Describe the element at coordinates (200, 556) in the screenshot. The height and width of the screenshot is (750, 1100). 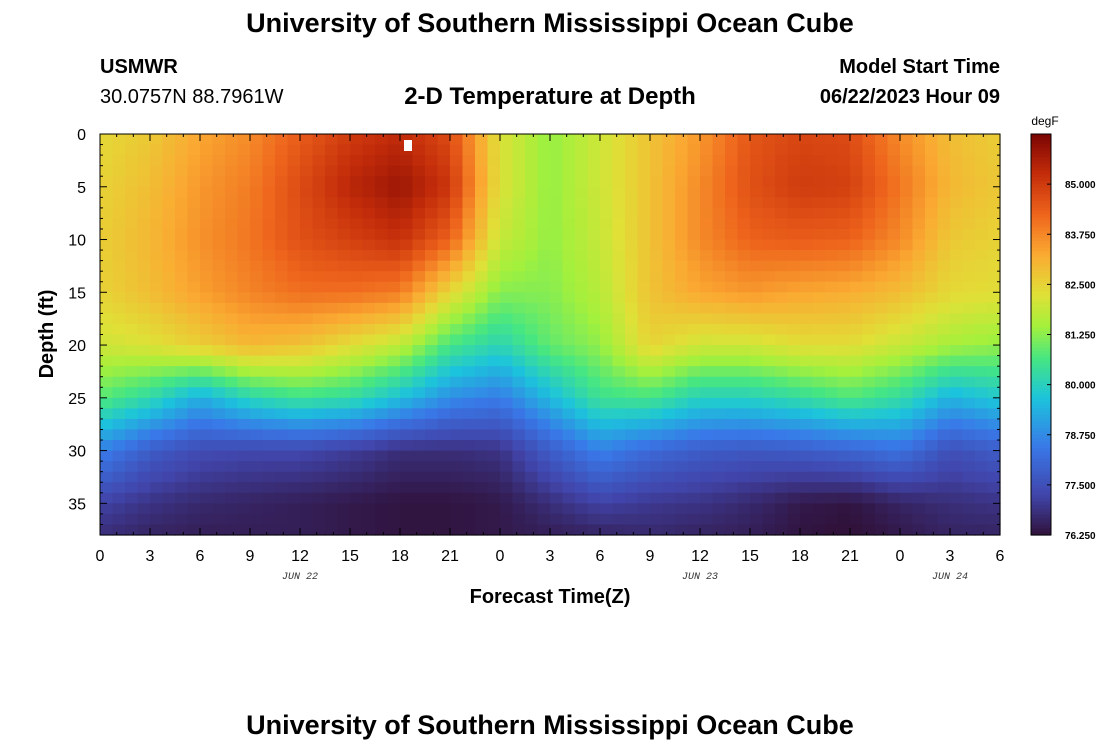
I see `x-tick-label: 6` at that location.